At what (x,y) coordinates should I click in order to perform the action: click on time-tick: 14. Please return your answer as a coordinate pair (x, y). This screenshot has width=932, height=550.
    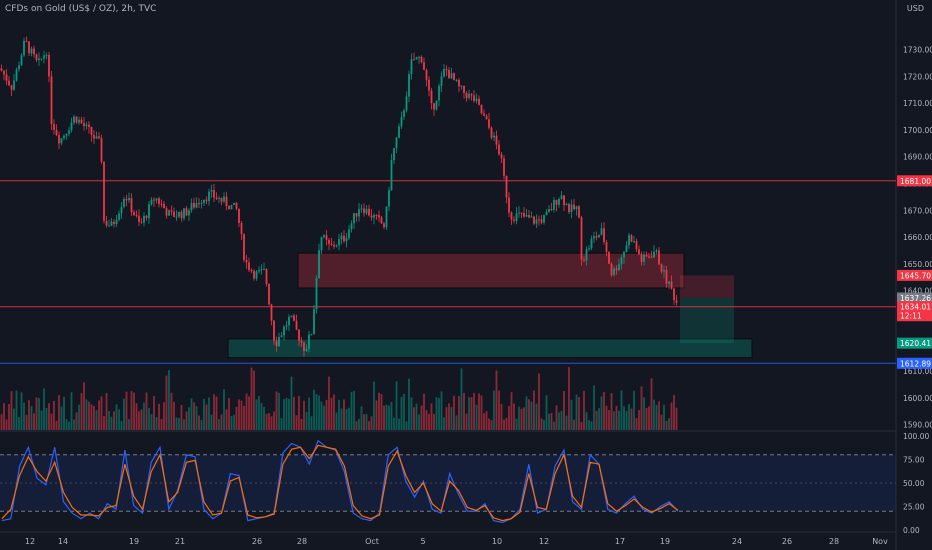
    Looking at the image, I should click on (63, 541).